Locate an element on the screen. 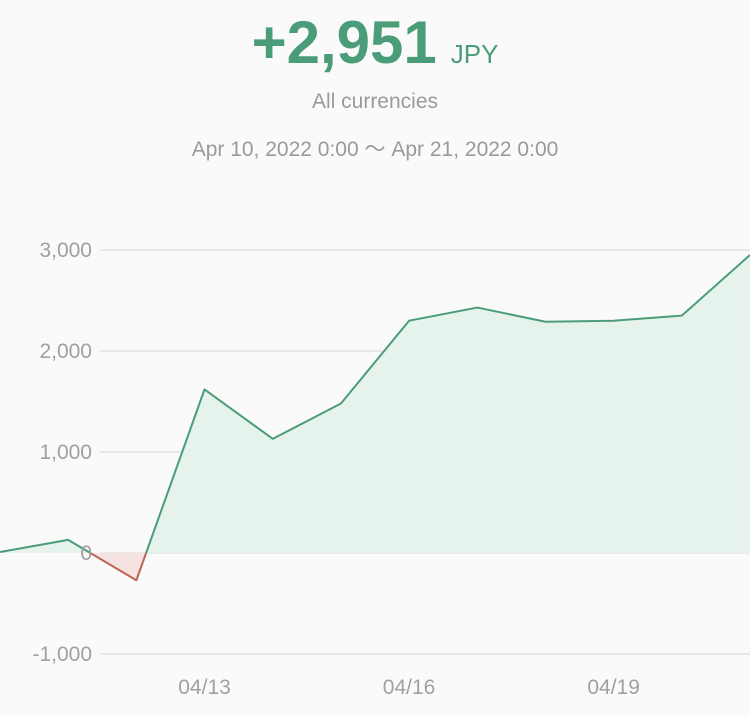 This screenshot has width=750, height=716. x-axis-labels: 04/13 04/16 04/19 is located at coordinates (409, 687).